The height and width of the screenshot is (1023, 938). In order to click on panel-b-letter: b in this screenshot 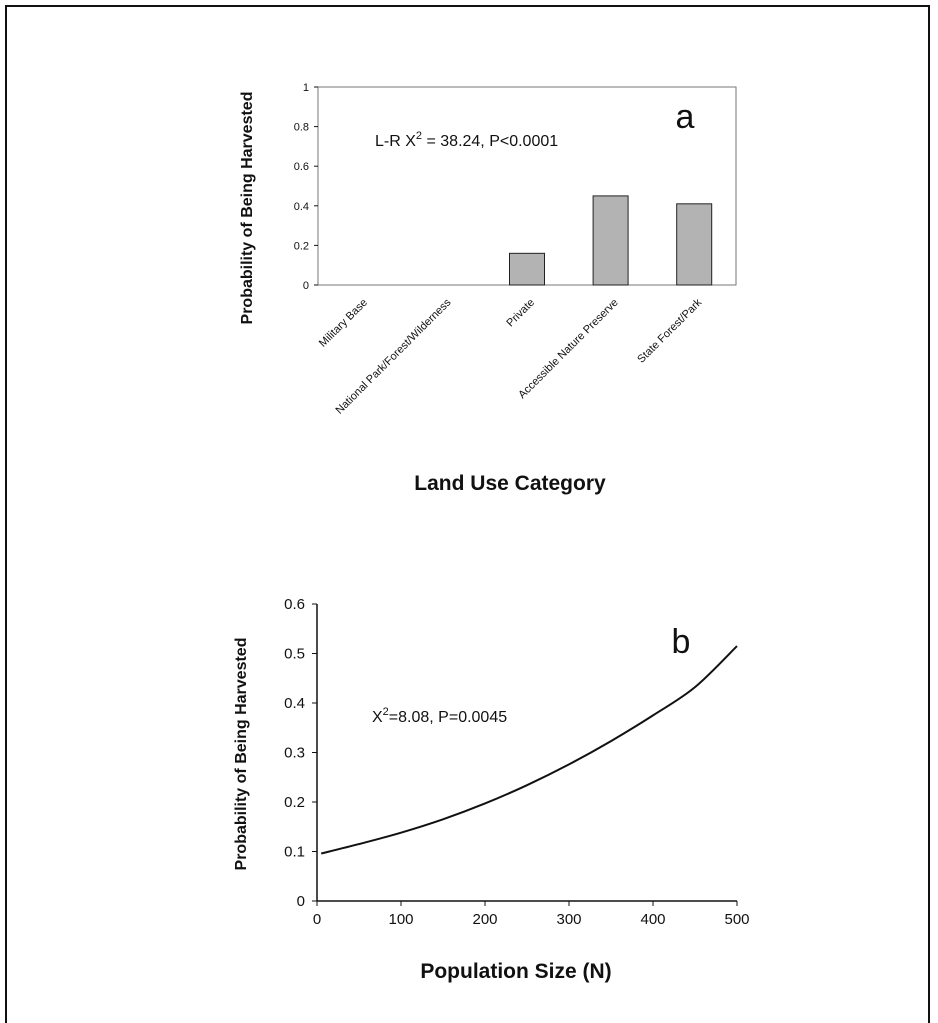, I will do `click(681, 642)`.